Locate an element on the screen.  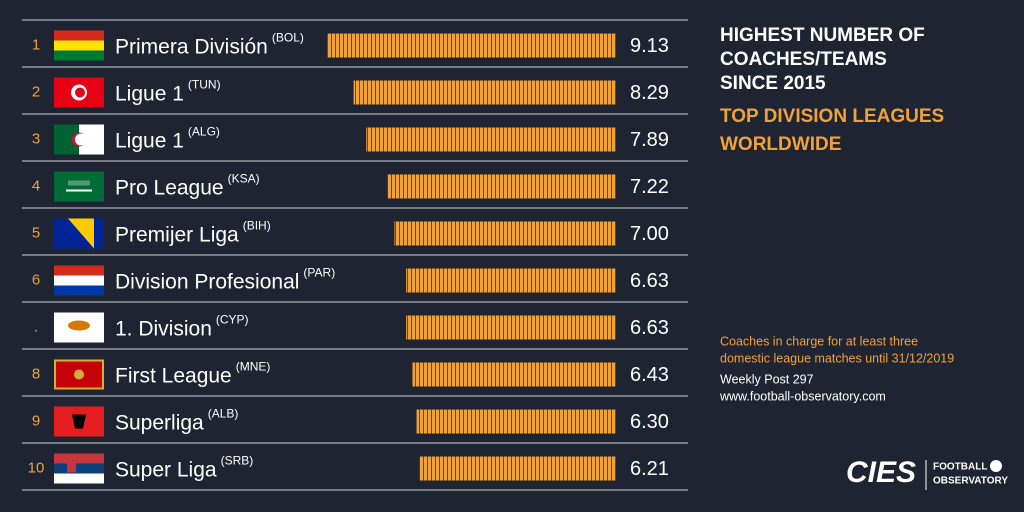
country-code: (SRB) is located at coordinates (237, 461).